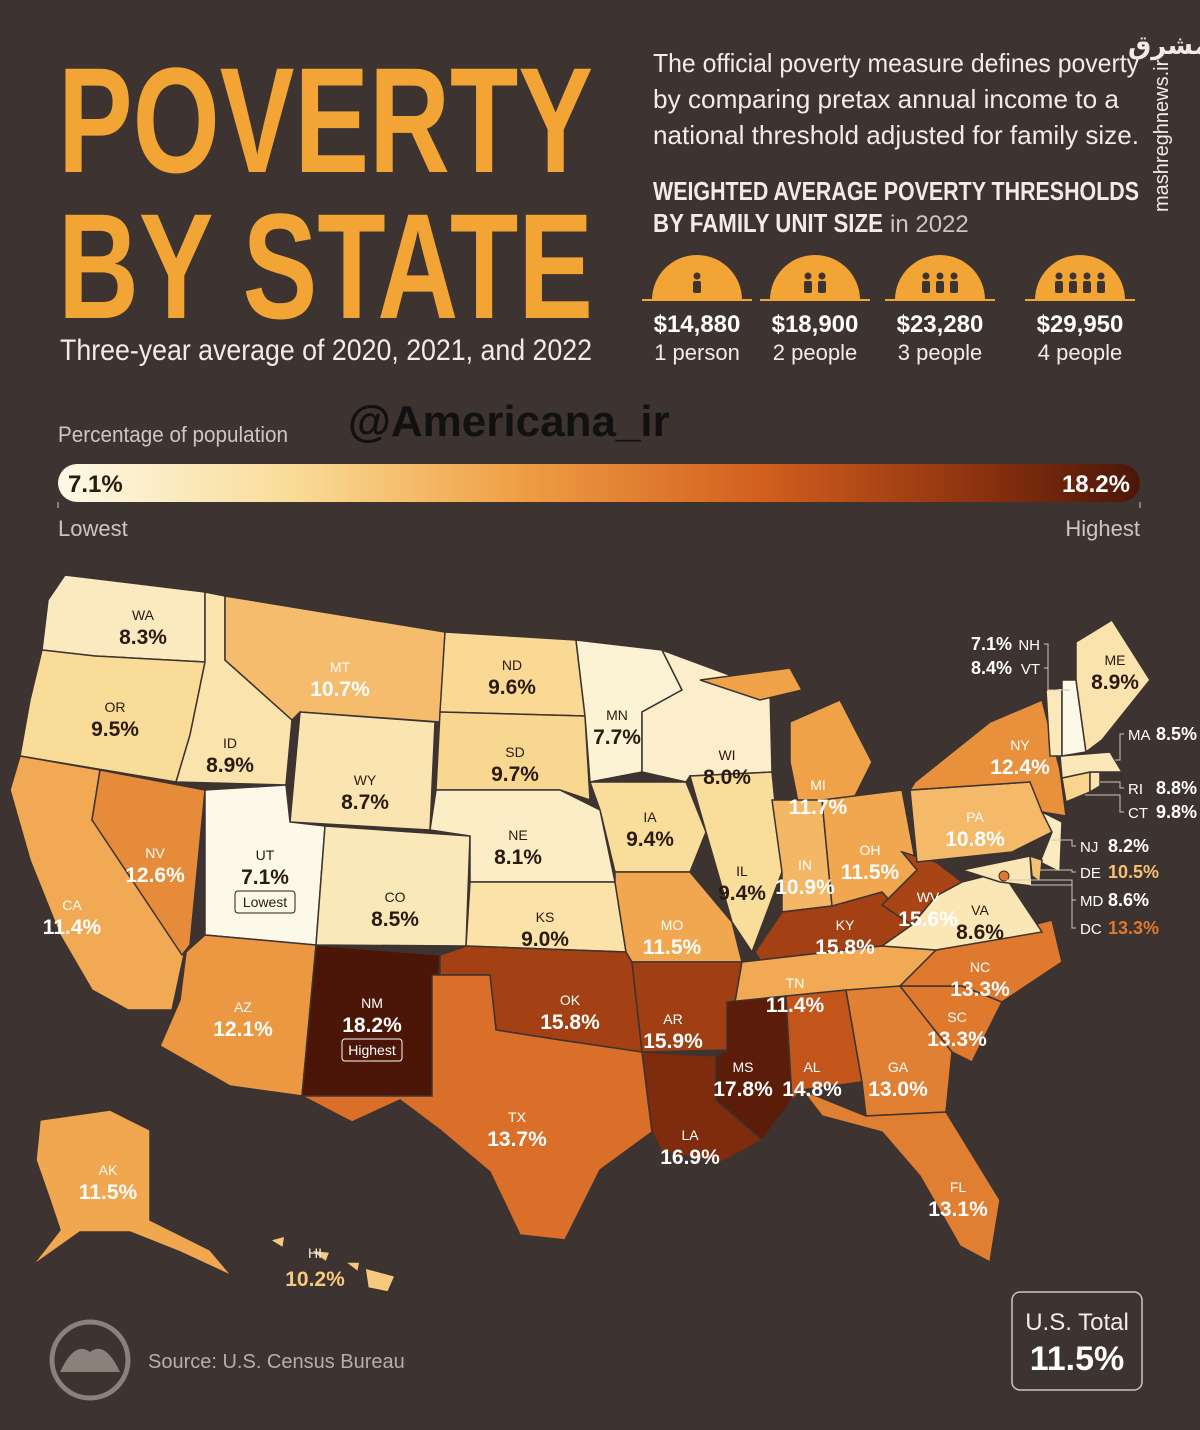 Image resolution: width=1200 pixels, height=1430 pixels. I want to click on total-value: 11.5%, so click(1077, 1359).